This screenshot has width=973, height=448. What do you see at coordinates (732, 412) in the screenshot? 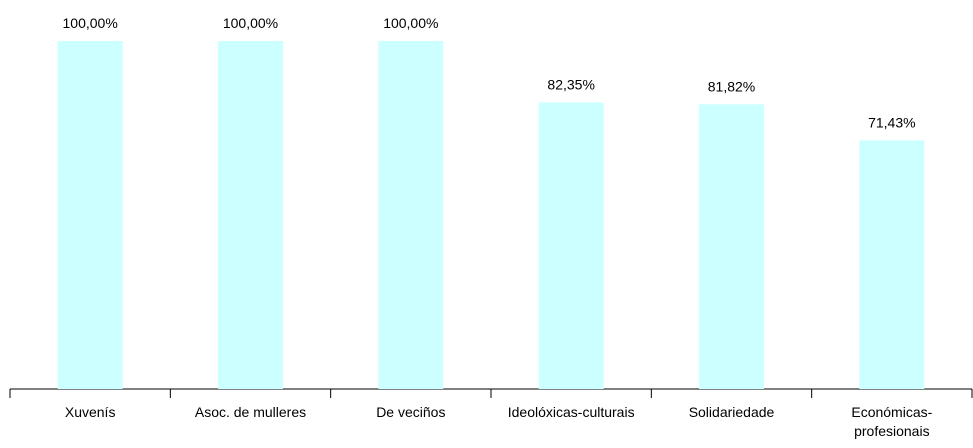
I see `category-label: Solidariedade` at bounding box center [732, 412].